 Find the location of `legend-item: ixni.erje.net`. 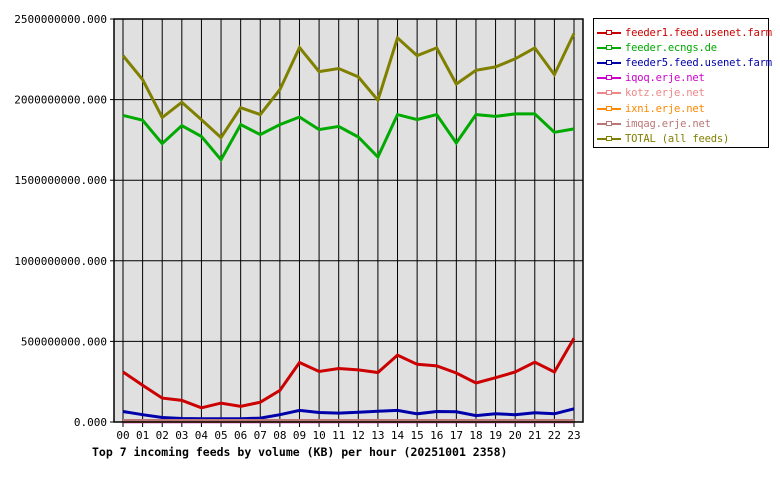

legend-item: ixni.erje.net is located at coordinates (681, 108).